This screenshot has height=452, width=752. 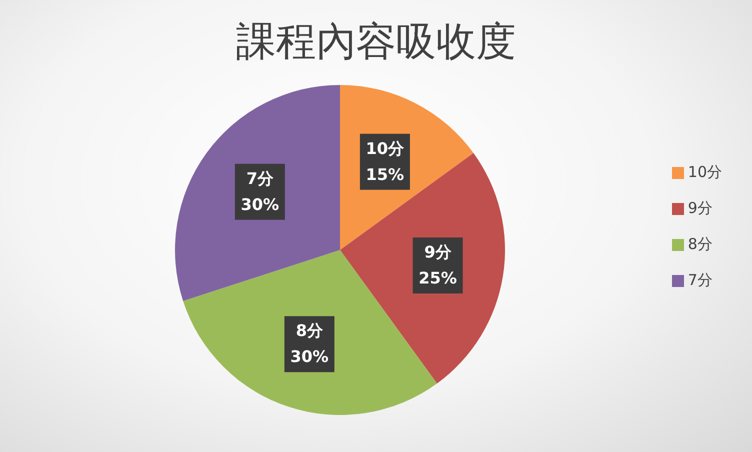 I want to click on legend-label: 10分, so click(x=705, y=172).